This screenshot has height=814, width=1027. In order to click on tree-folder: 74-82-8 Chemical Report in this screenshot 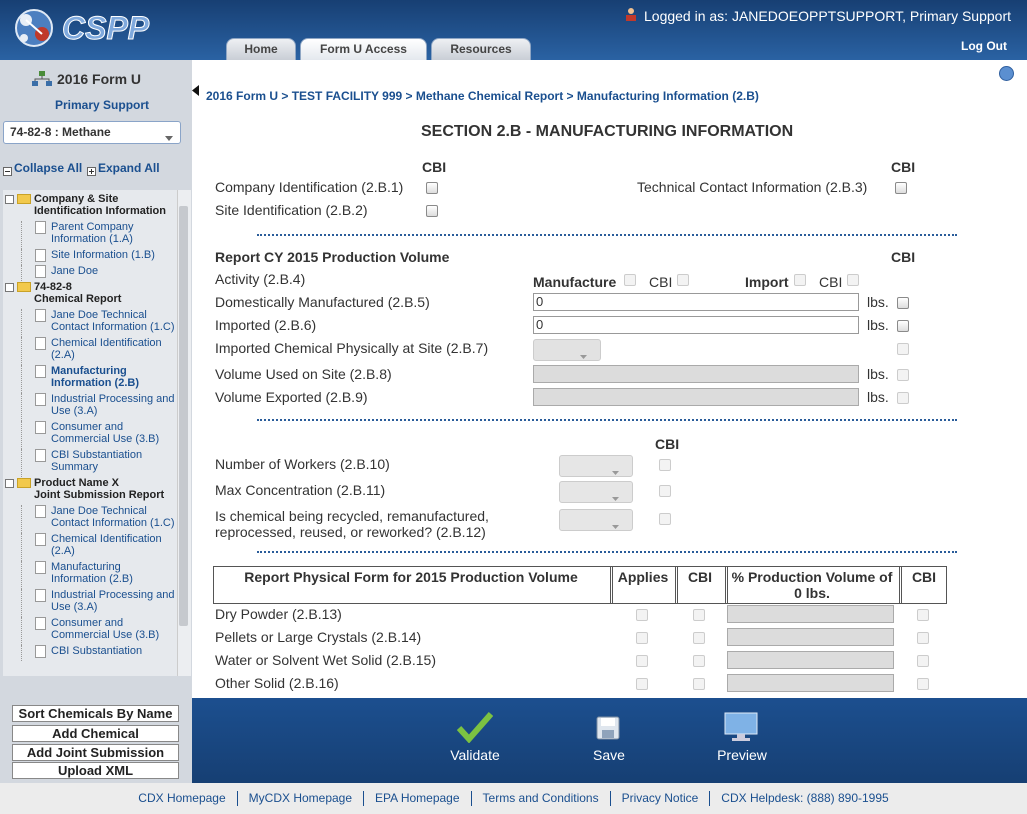, I will do `click(90, 293)`.